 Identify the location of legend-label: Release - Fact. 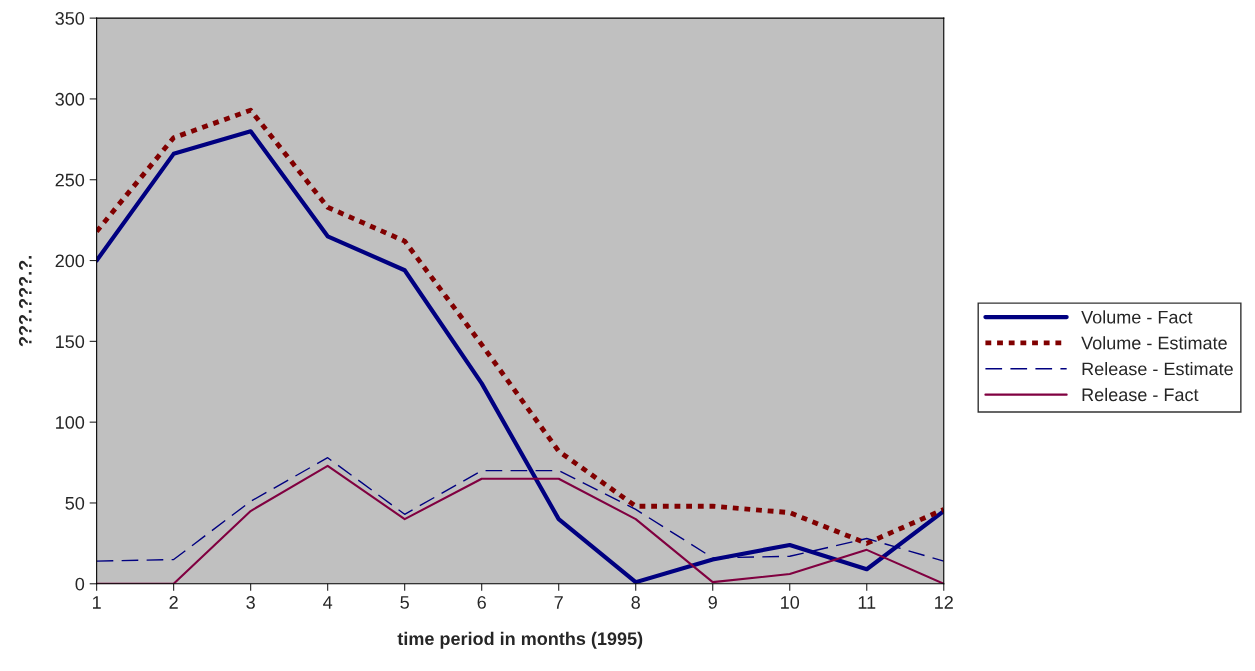
(1140, 394).